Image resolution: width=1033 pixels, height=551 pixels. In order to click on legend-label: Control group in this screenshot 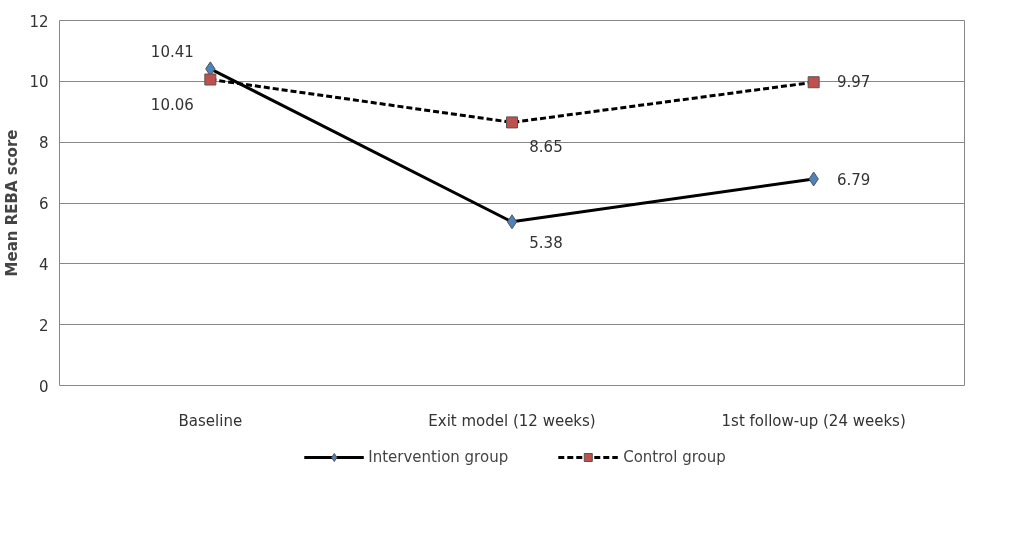, I will do `click(674, 457)`.